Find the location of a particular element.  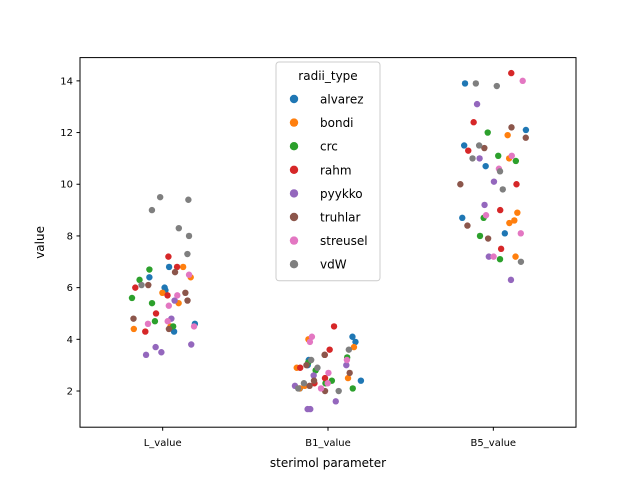

legend-marker-crc is located at coordinates (294, 146).